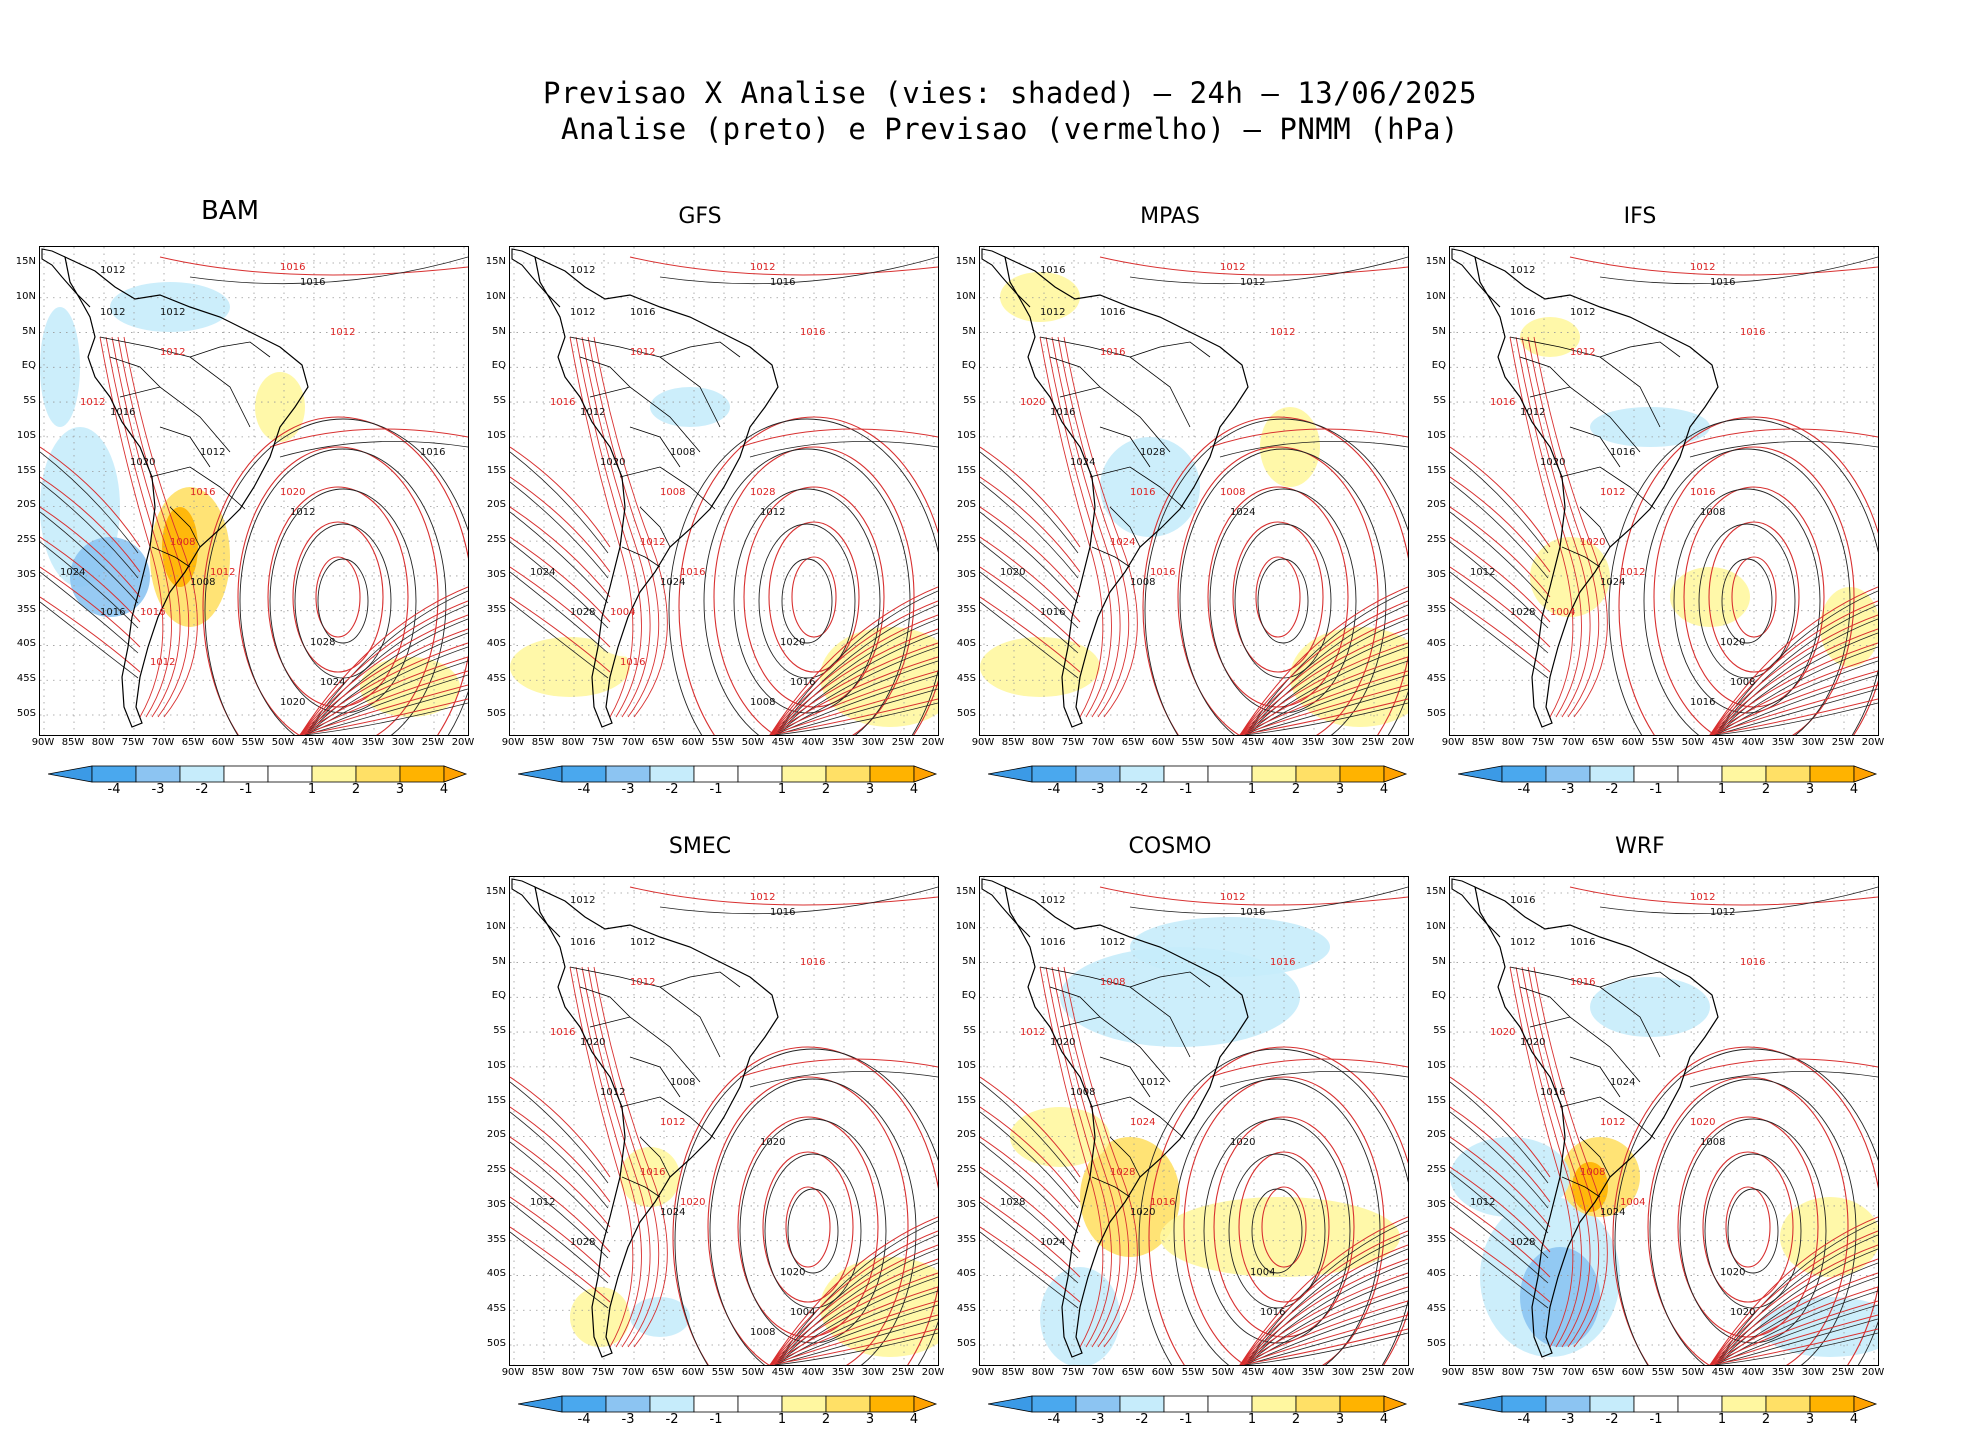 The image size is (1964, 1436). I want to click on lat-tick-label: EQ, so click(1438, 996).